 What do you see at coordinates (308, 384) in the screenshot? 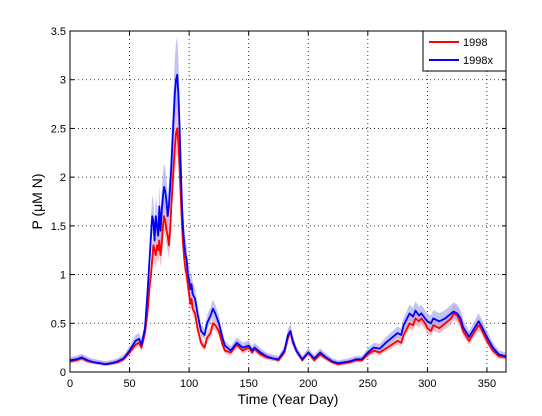
I see `x-tick-label: 200` at bounding box center [308, 384].